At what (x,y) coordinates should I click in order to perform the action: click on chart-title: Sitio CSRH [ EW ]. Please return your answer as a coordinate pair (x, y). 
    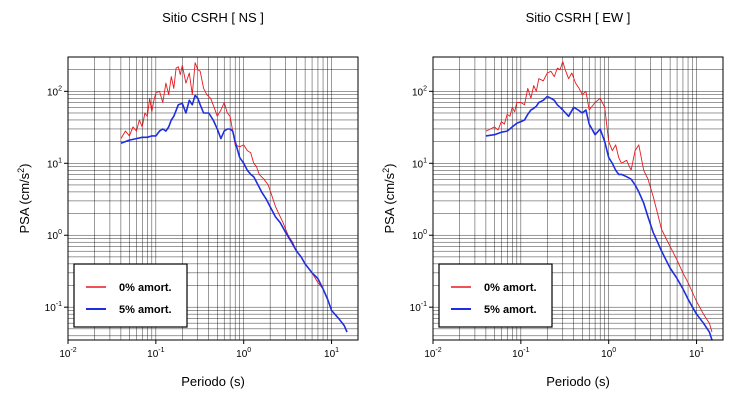
    Looking at the image, I should click on (578, 17).